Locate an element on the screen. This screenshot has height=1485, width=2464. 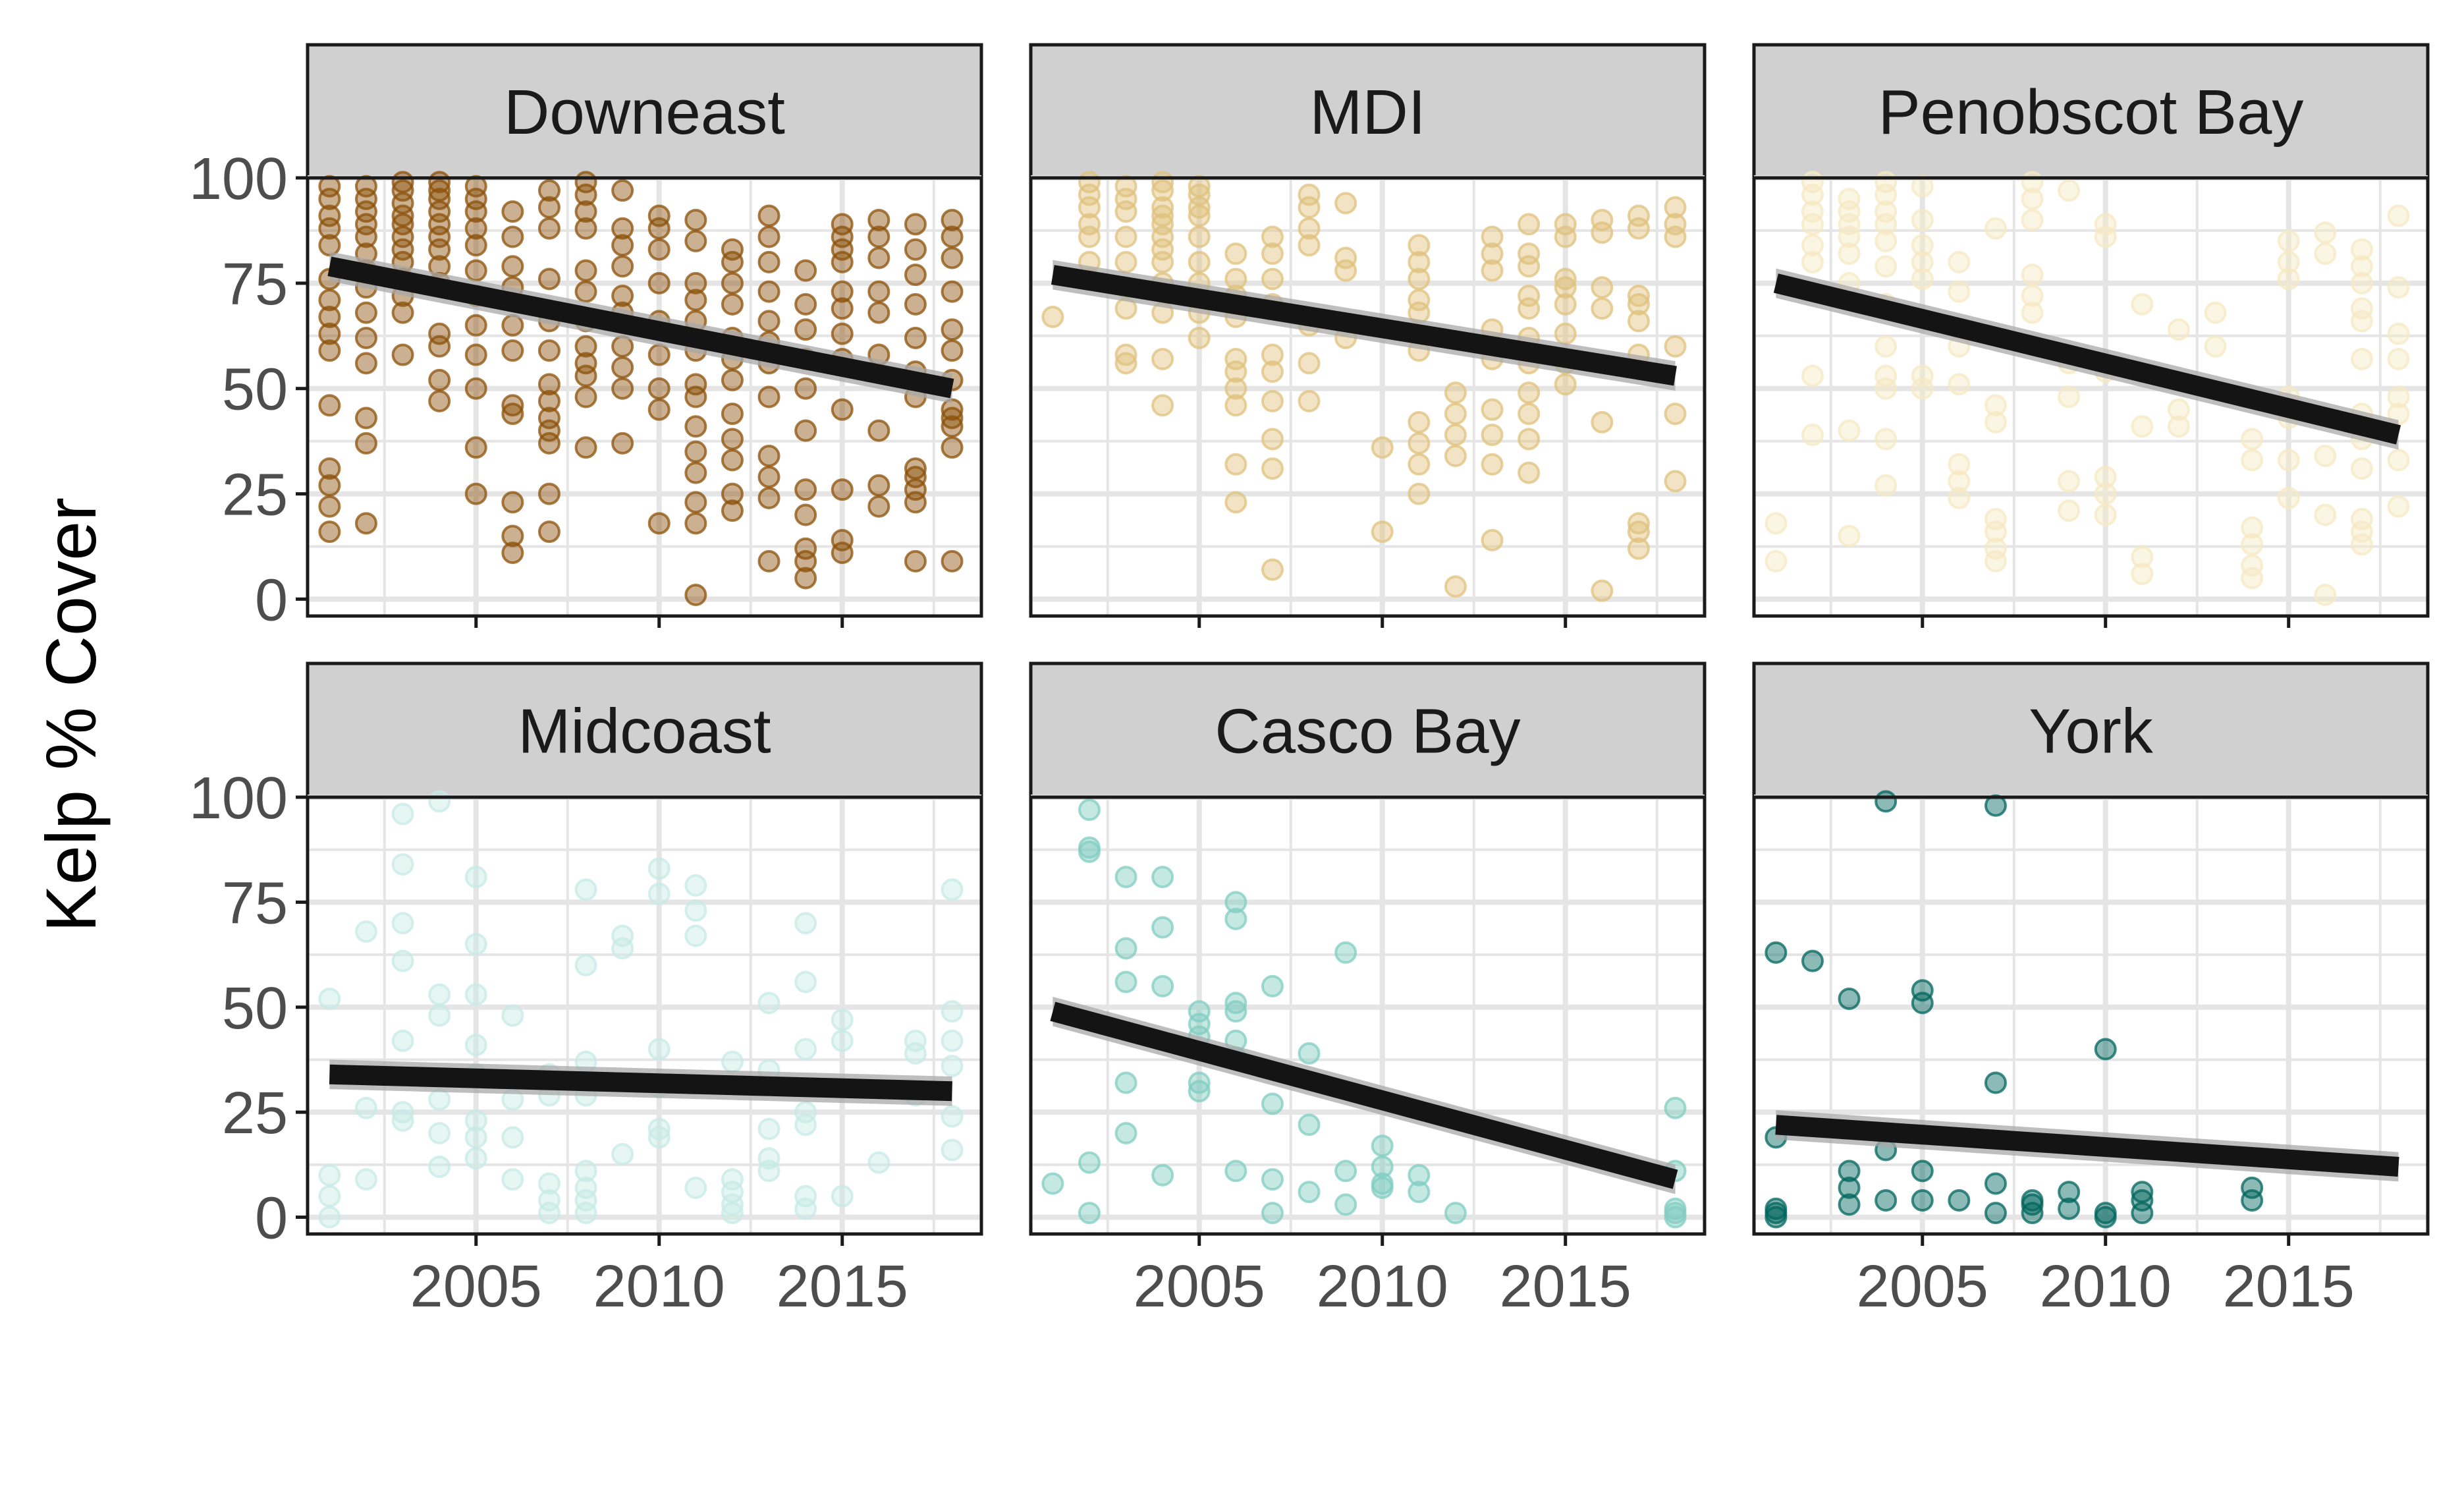
panel-downeast: Downeast is located at coordinates (645, 330).